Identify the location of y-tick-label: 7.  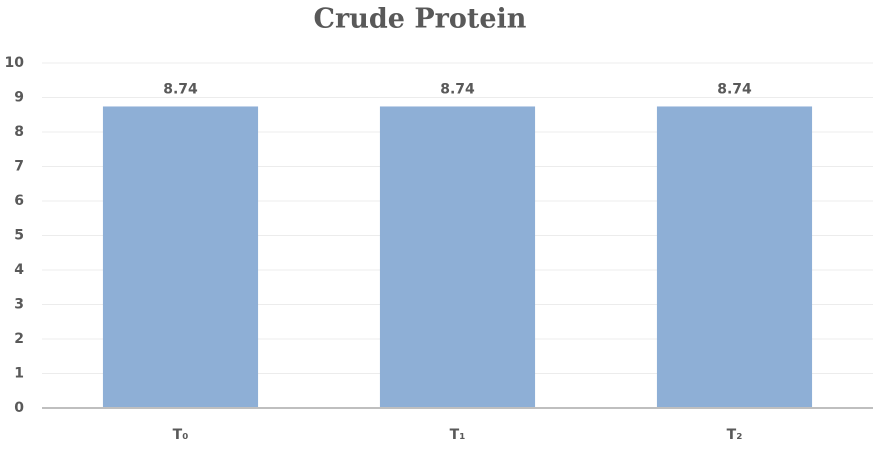
(19, 167).